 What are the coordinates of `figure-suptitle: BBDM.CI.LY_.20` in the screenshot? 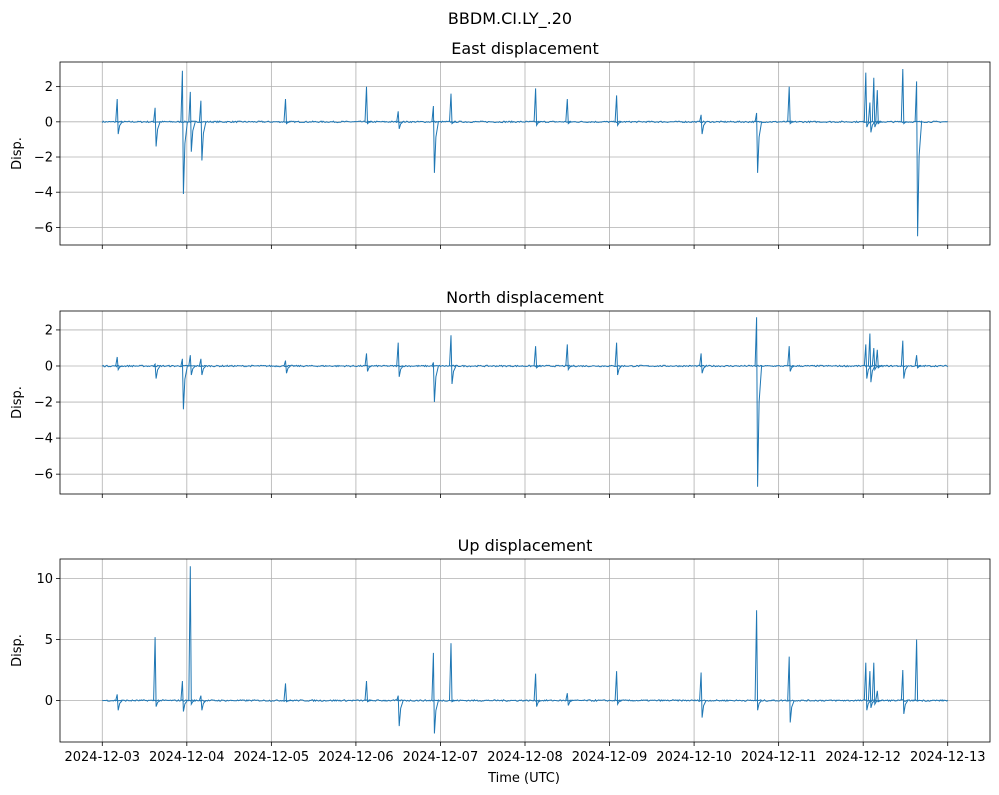 It's located at (510, 19).